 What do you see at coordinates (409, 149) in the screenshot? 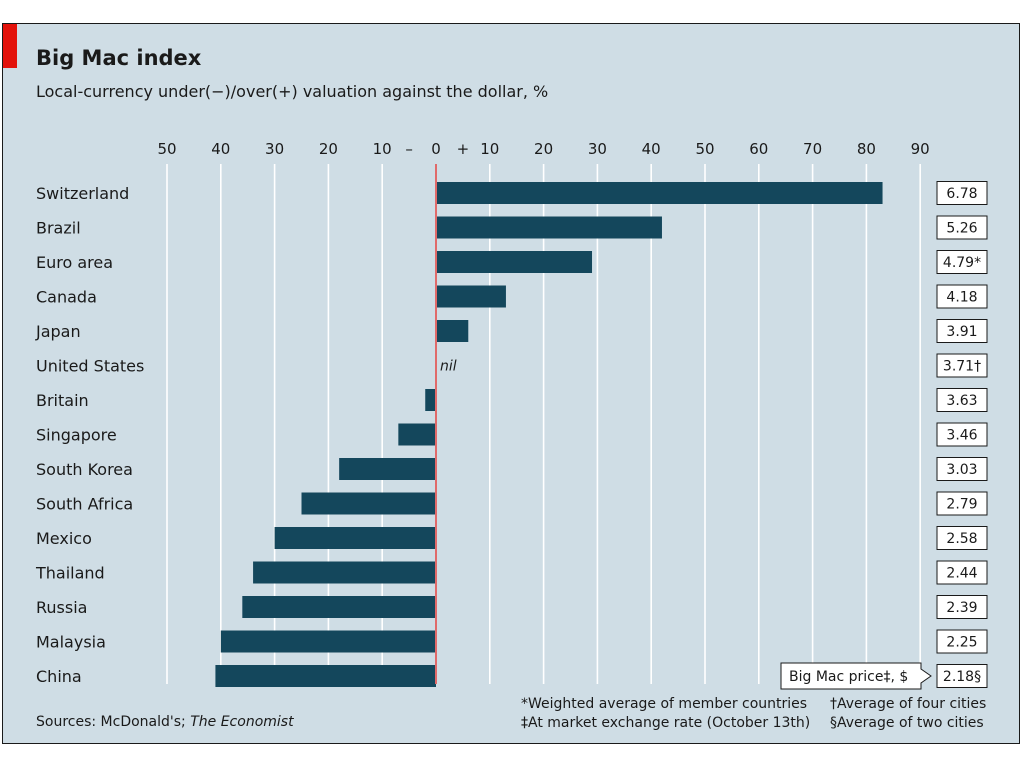
I see `minus-sign: –` at bounding box center [409, 149].